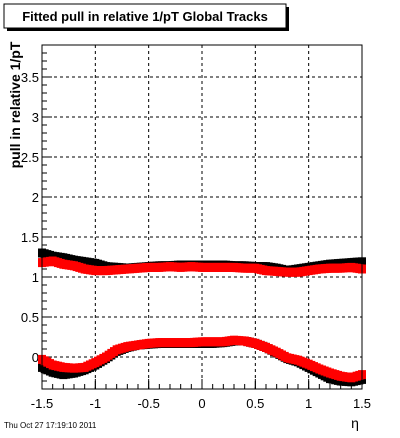 The width and height of the screenshot is (400, 438). What do you see at coordinates (96, 403) in the screenshot?
I see `x-tick-label: -1` at bounding box center [96, 403].